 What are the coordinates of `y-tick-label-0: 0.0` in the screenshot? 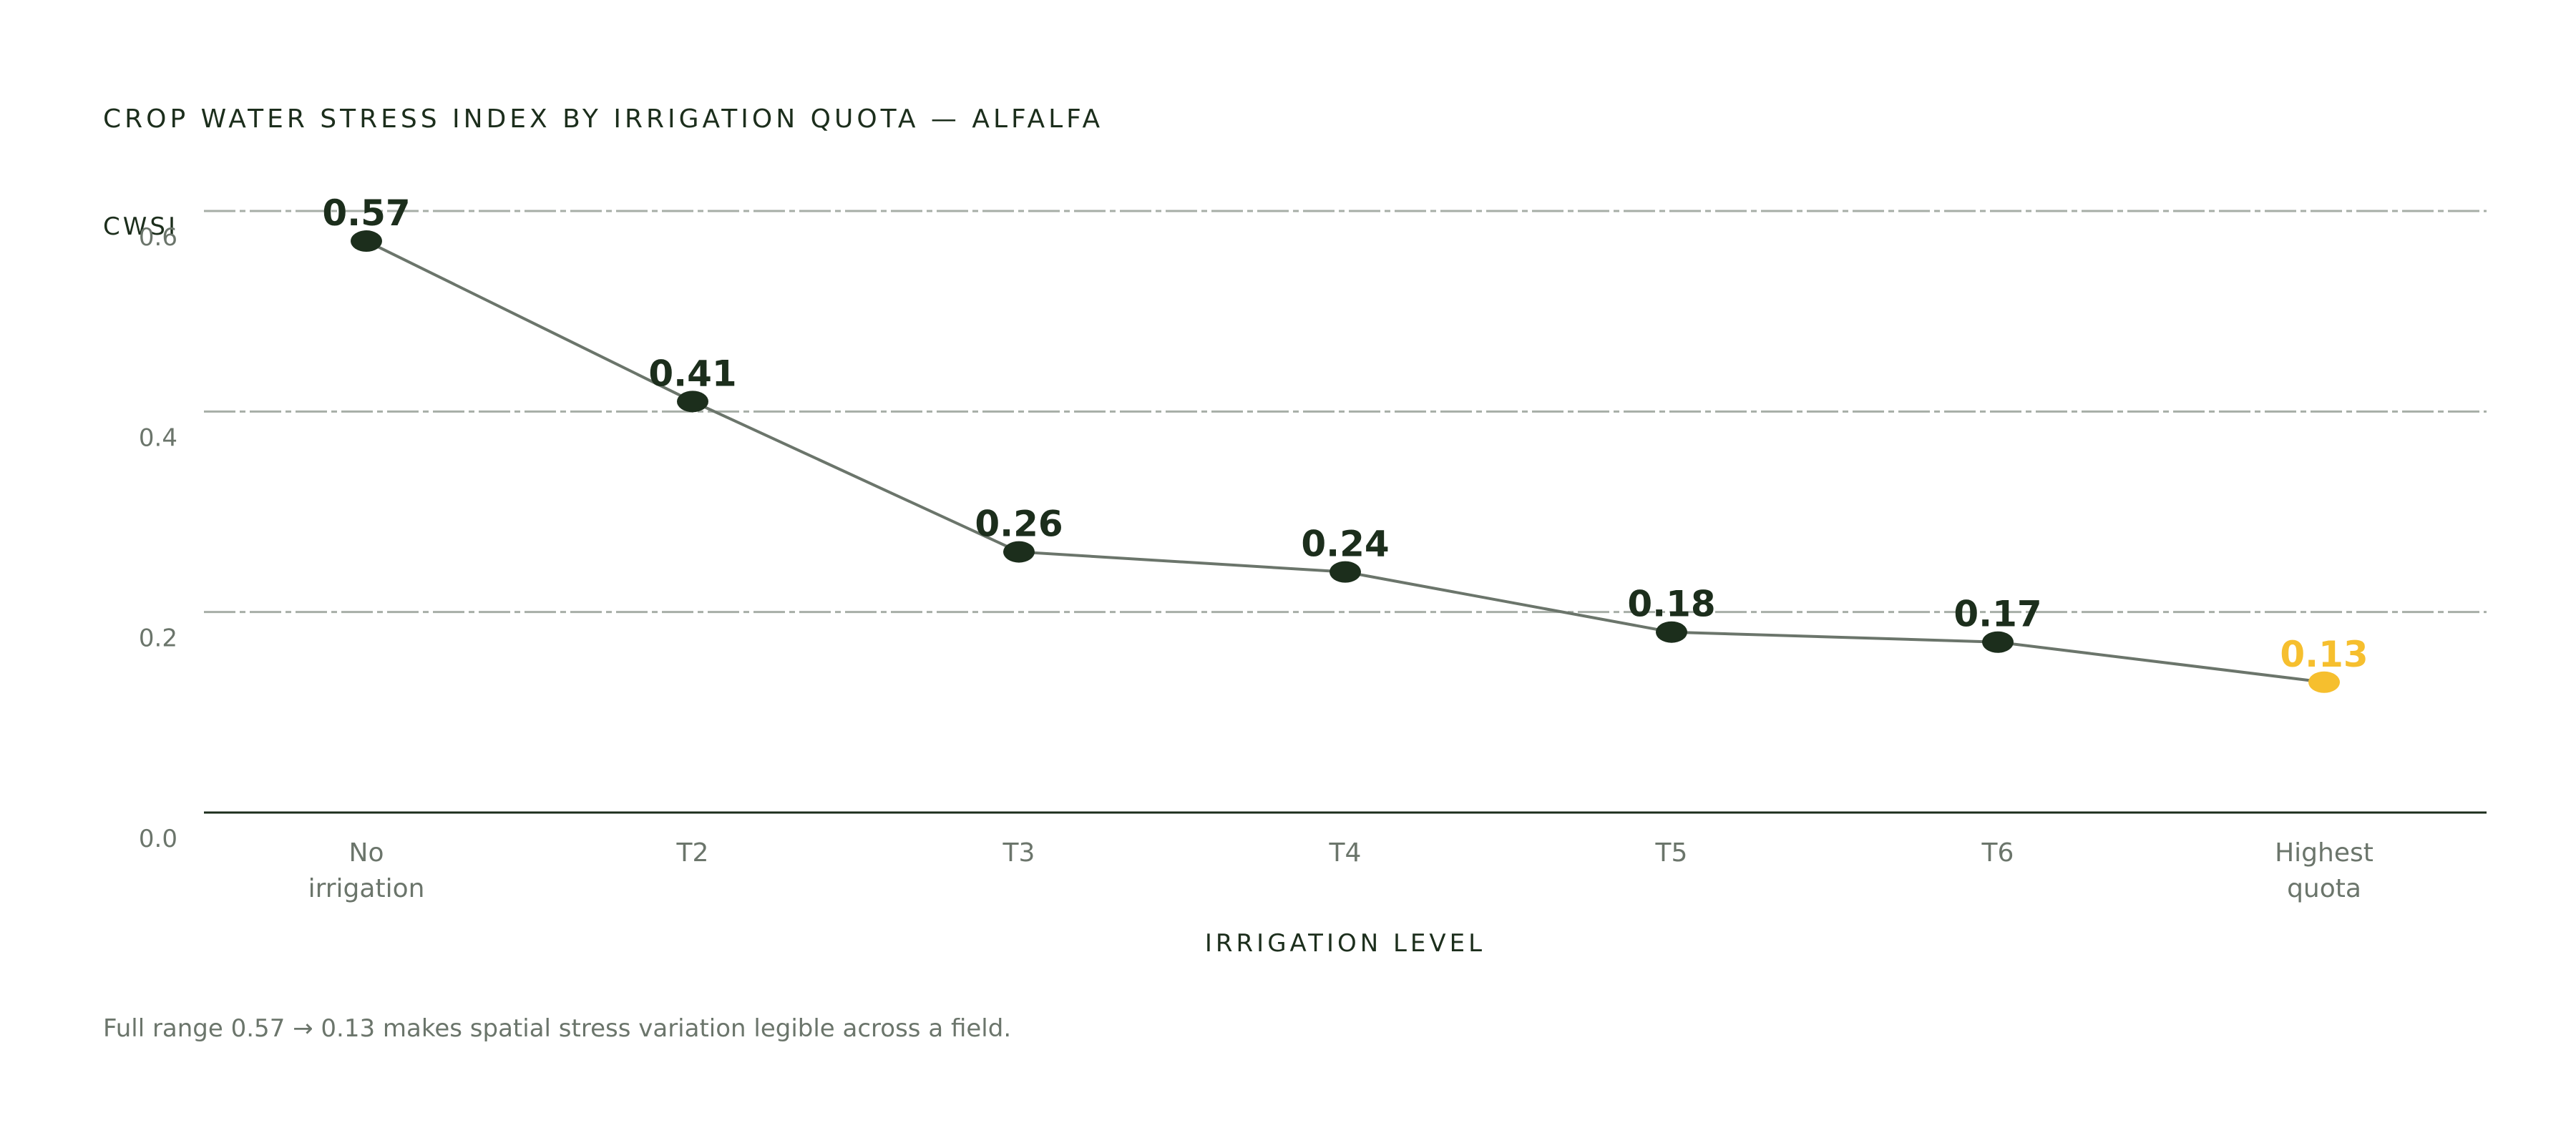 It's located at (158, 839).